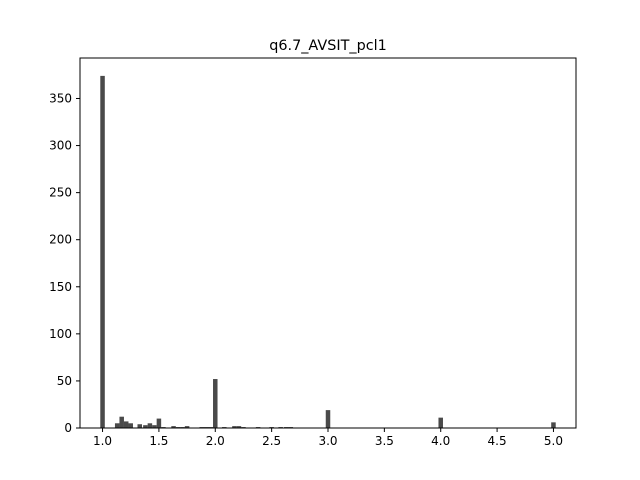  What do you see at coordinates (60, 334) in the screenshot?
I see `y-tick-label: 100` at bounding box center [60, 334].